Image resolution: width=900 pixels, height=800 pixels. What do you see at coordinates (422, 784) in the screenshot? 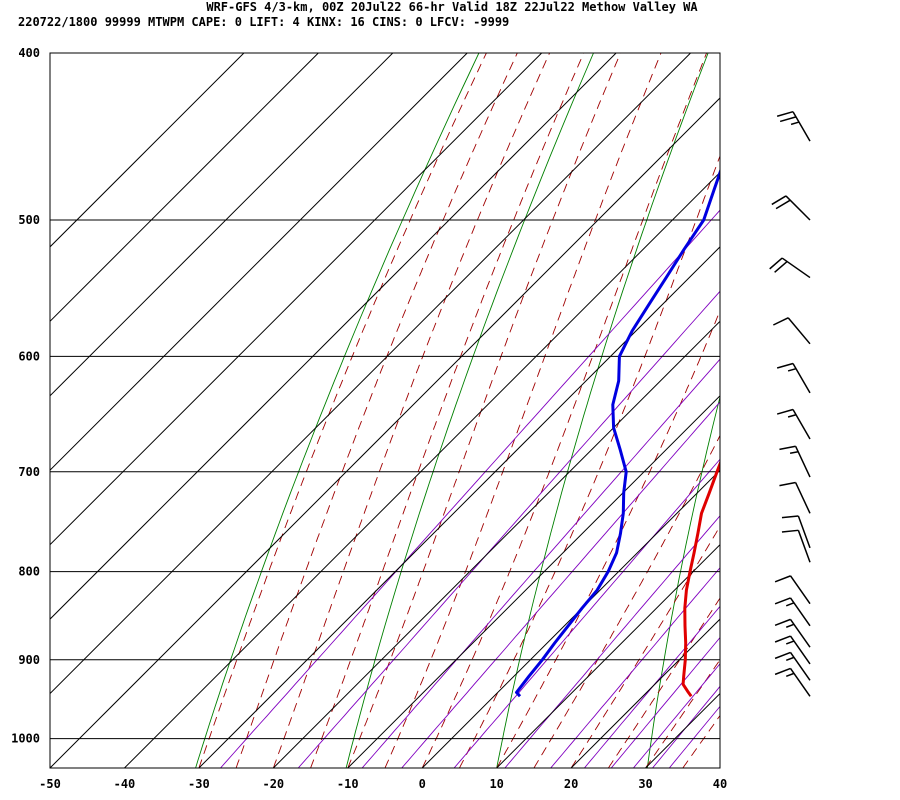
I see `x-tick-label: 0` at bounding box center [422, 784].